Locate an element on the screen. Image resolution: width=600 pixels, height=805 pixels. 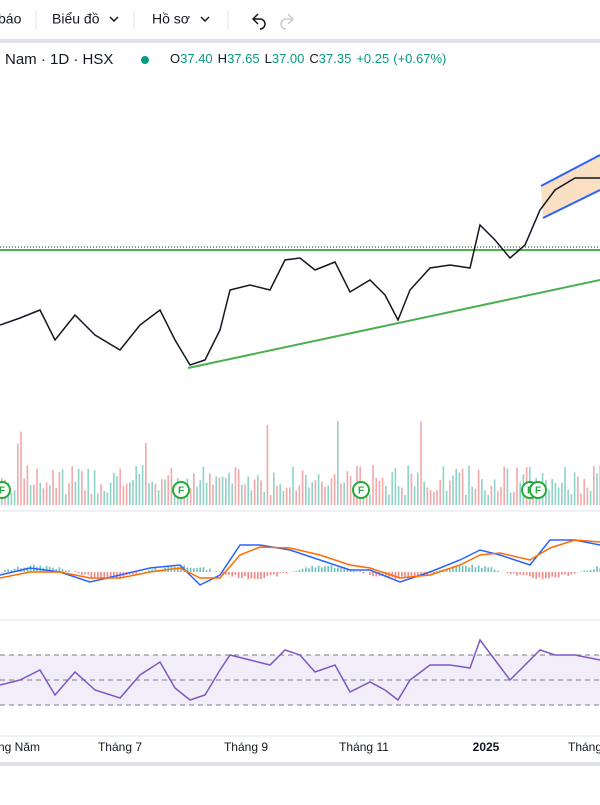
undo-button is located at coordinates (259, 21).